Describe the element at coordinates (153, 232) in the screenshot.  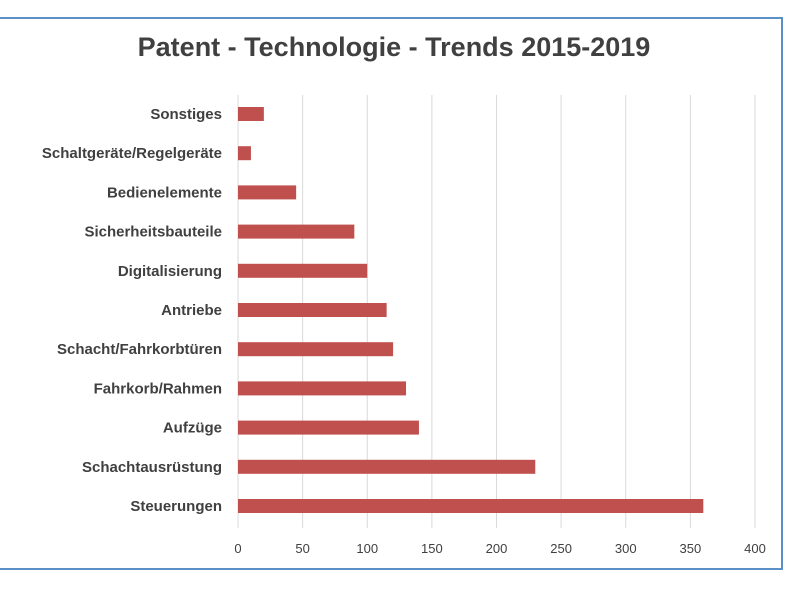
I see `category-label: Sicherheitsbauteile` at that location.